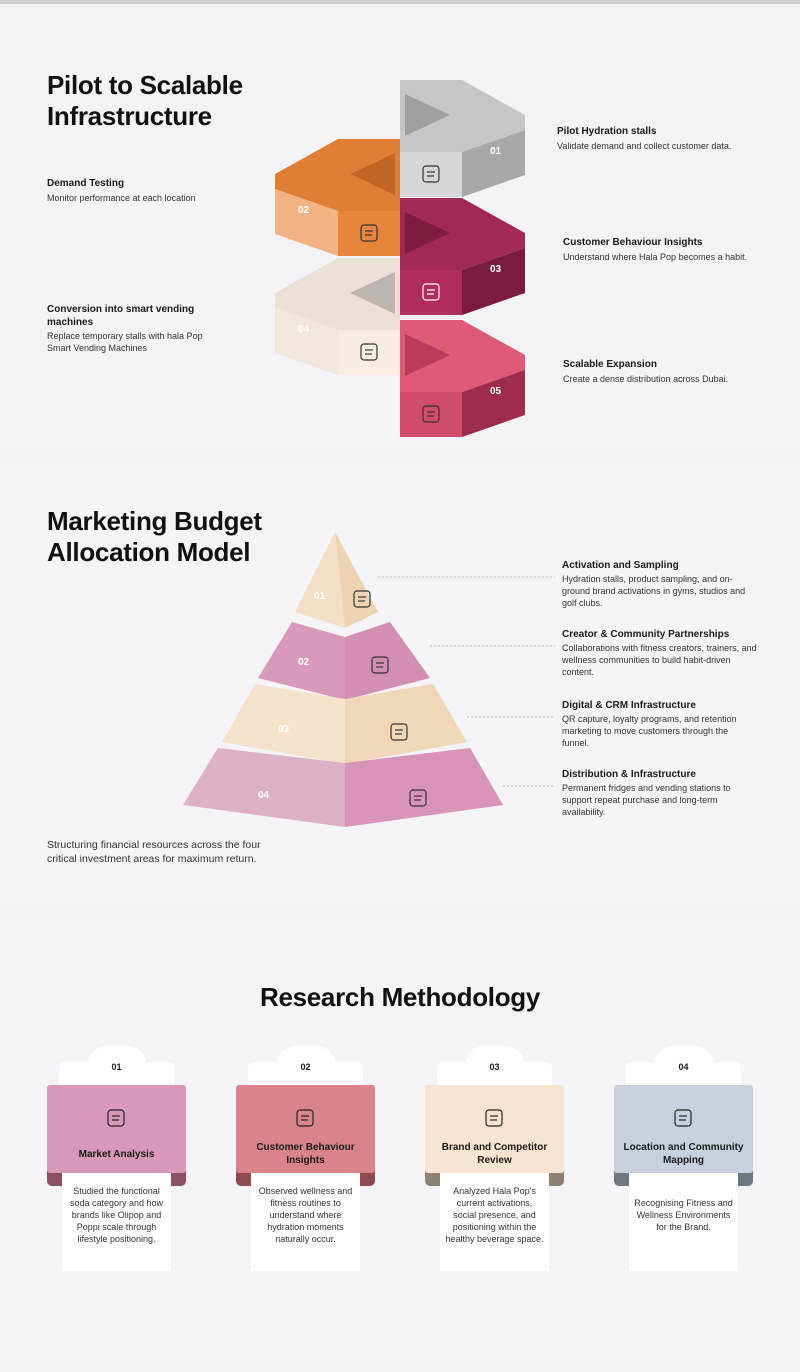  I want to click on level-title: Distribution & Infrastructure, so click(629, 774).